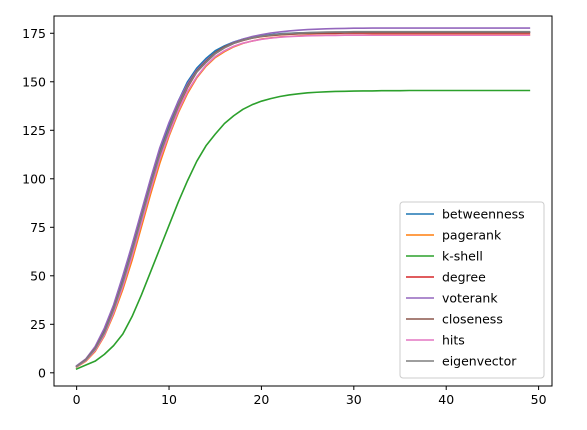  What do you see at coordinates (34, 81) in the screenshot?
I see `y-tick-label: 150` at bounding box center [34, 81].